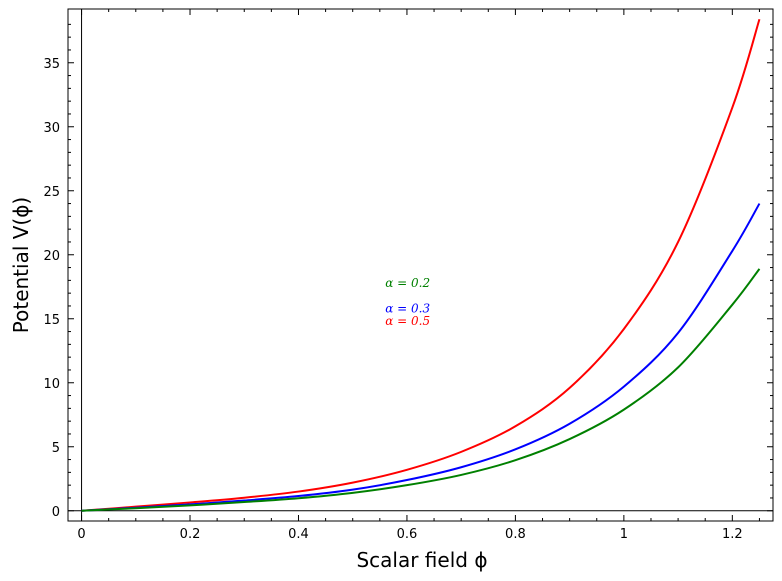  Describe the element at coordinates (51, 320) in the screenshot. I see `y-tick-label: 15` at that location.